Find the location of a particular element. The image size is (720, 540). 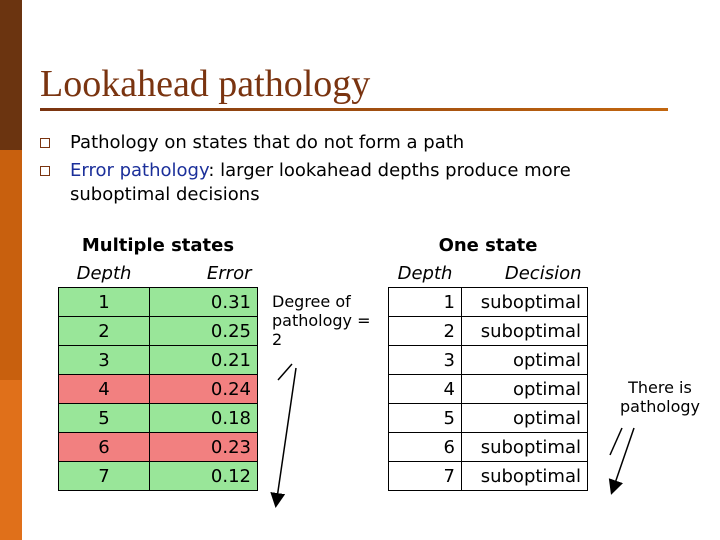

title-row: One state is located at coordinates (488, 245).